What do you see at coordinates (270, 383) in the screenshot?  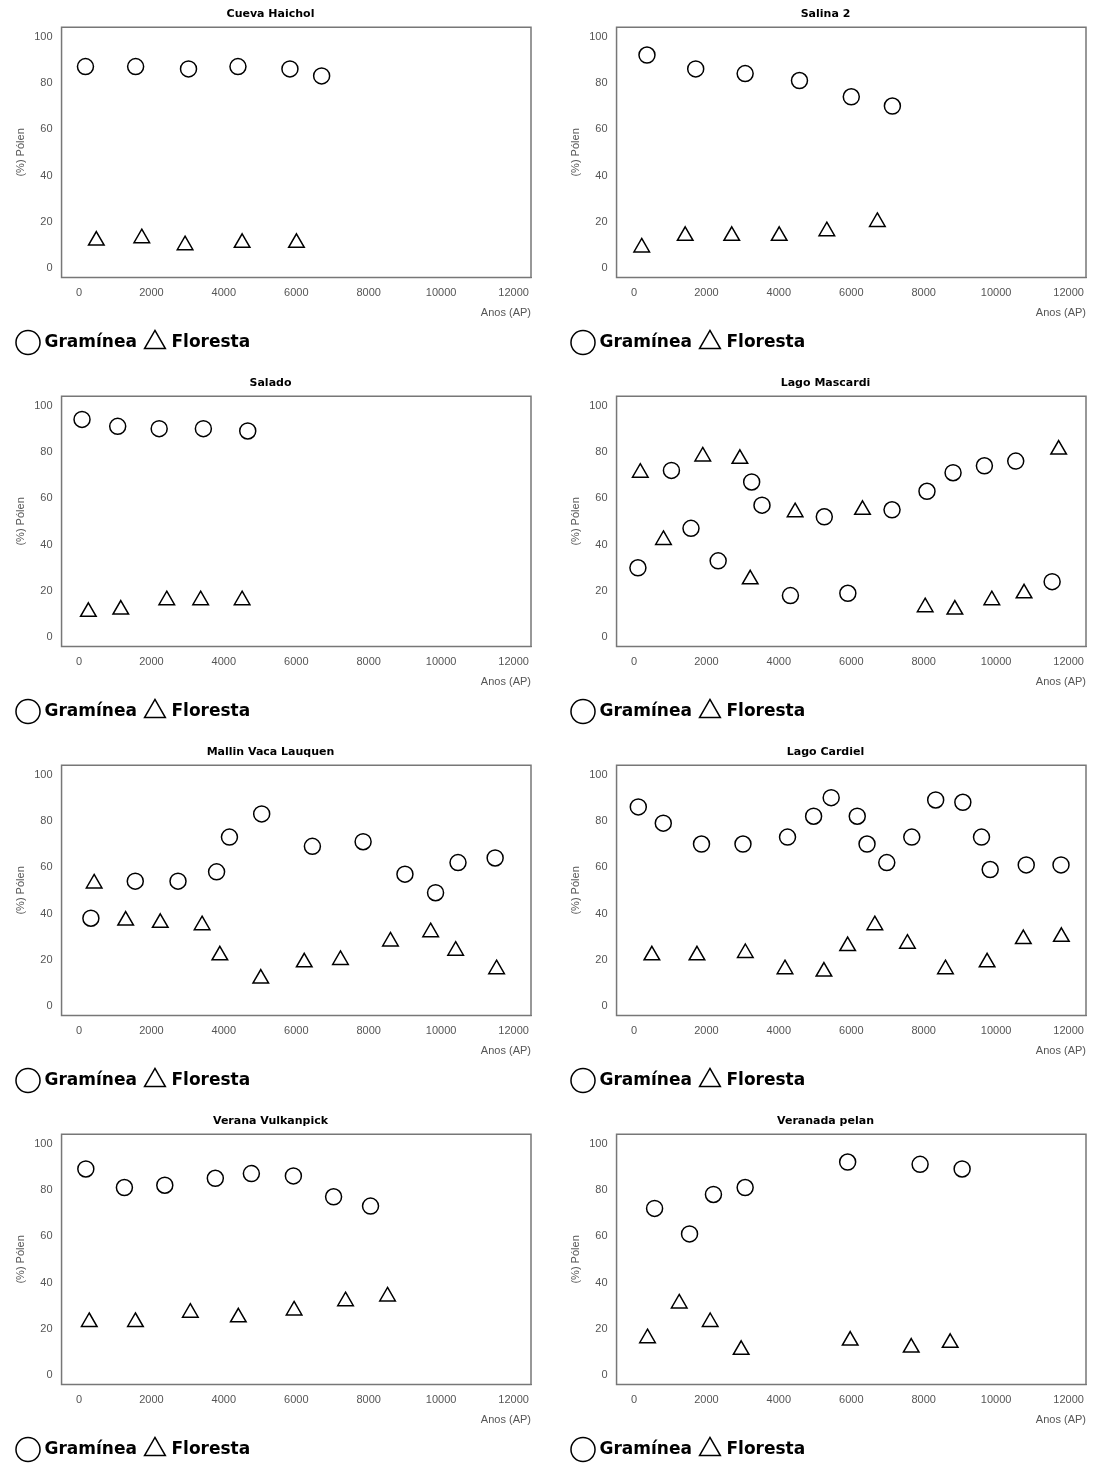 I see `chart-title: Salado` at bounding box center [270, 383].